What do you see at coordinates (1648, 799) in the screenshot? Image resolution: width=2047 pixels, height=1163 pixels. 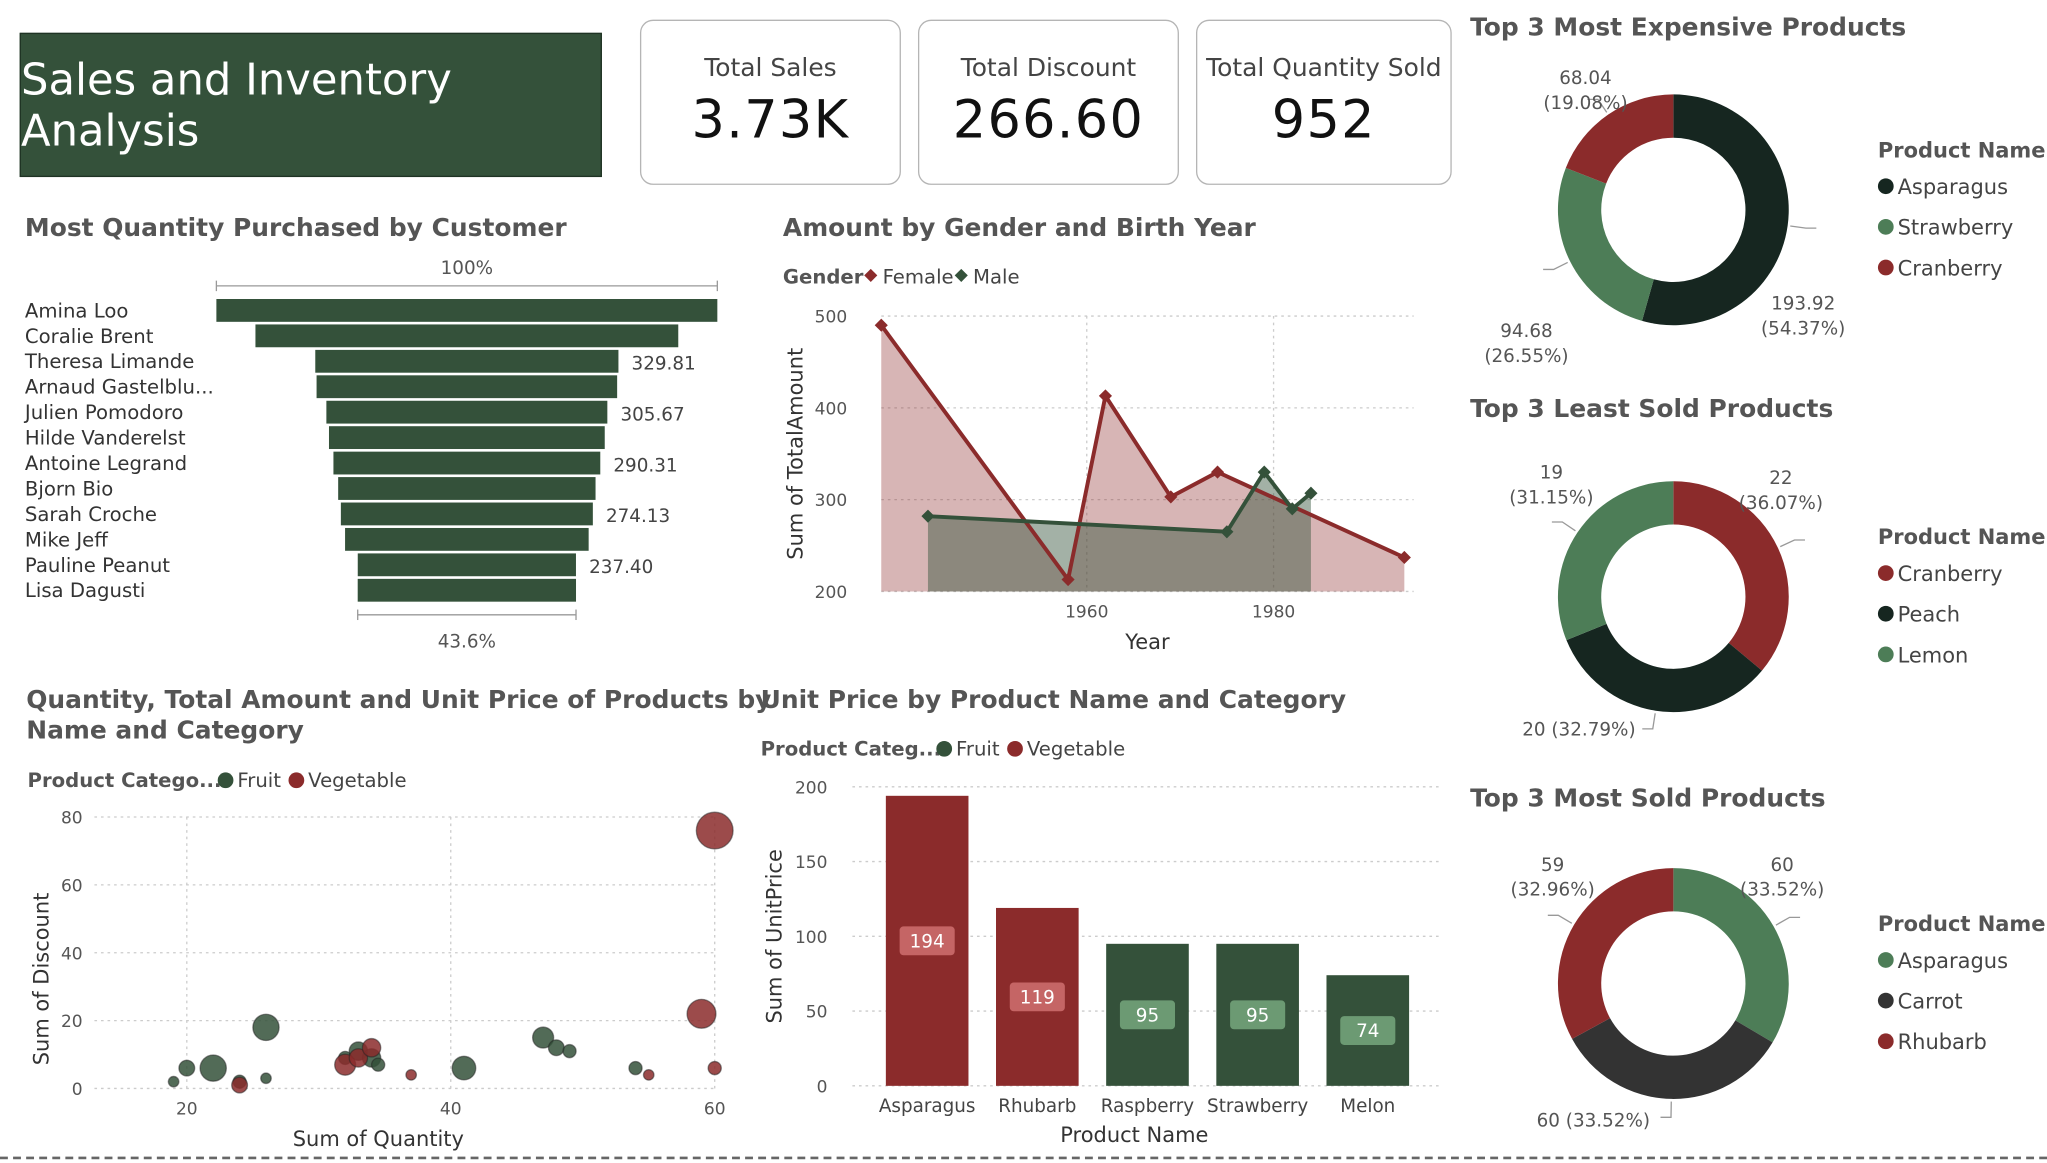 I see `donut-most-title: Top 3 Most Sold Products` at bounding box center [1648, 799].